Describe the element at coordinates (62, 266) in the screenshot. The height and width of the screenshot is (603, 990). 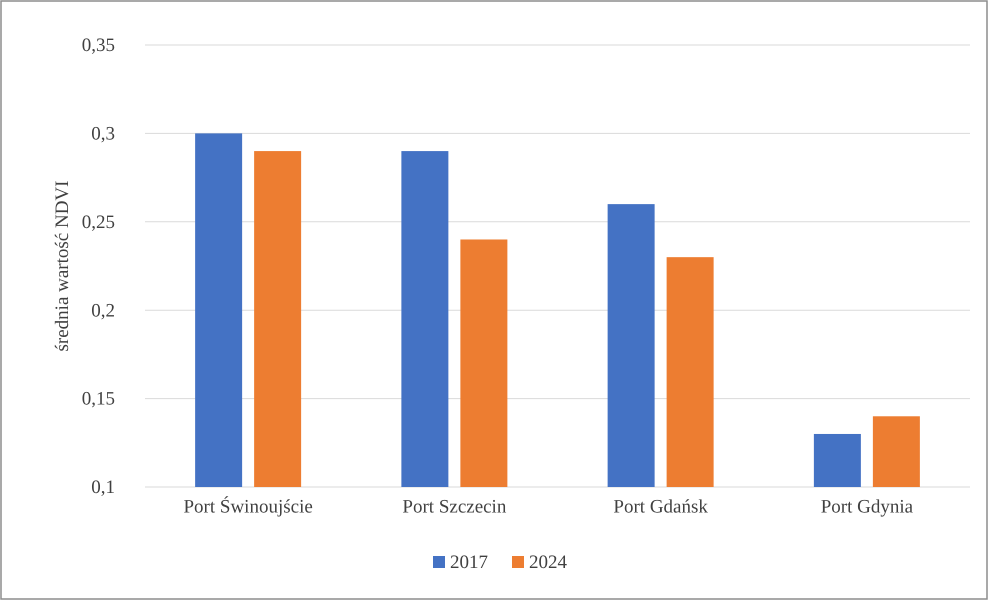
I see `y-axis-title: średnia wartość NDVI` at that location.